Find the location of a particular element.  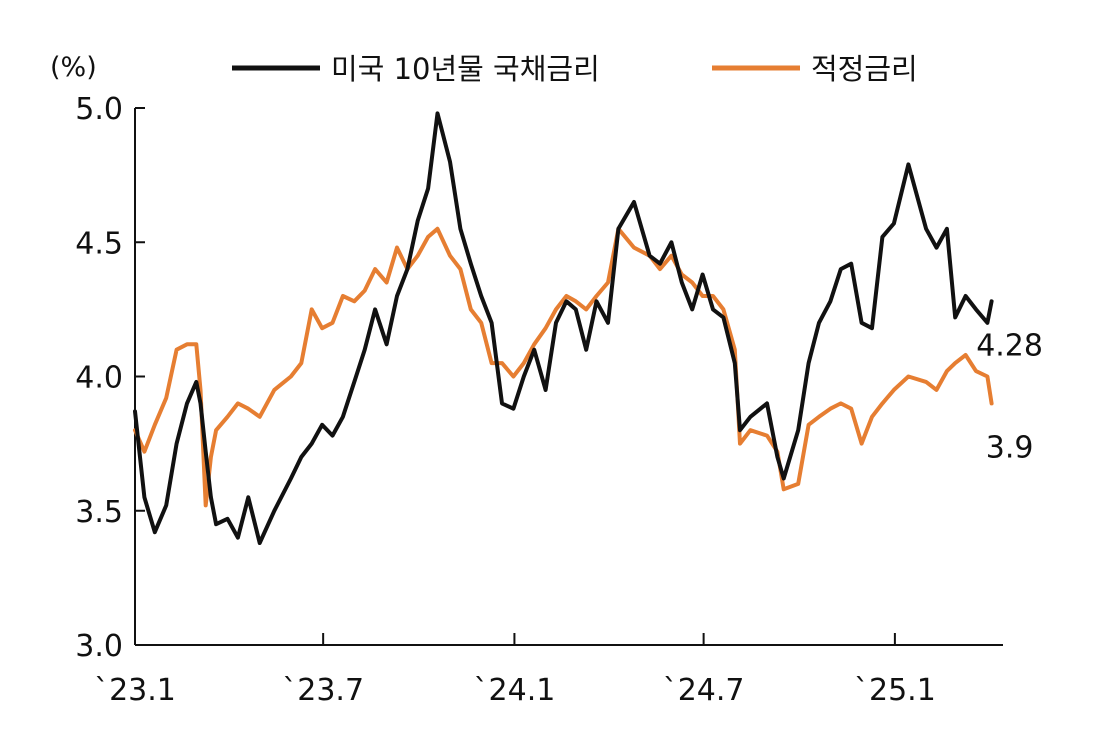

legend-item-fair-rate: 적정금리 is located at coordinates (815, 69).